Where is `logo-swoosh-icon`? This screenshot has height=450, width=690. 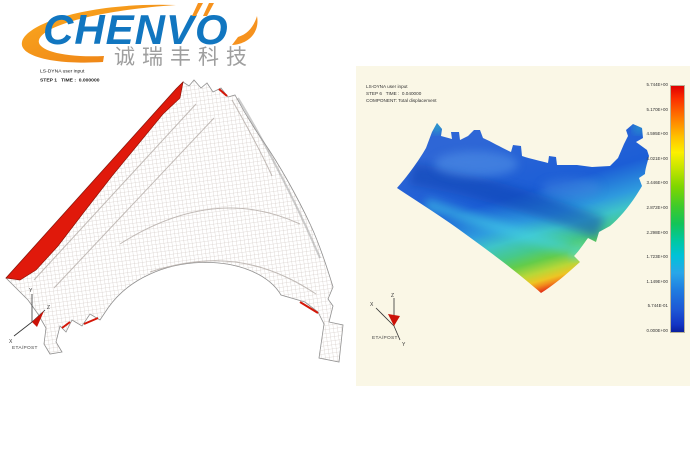 logo-swoosh-icon is located at coordinates (98, 33).